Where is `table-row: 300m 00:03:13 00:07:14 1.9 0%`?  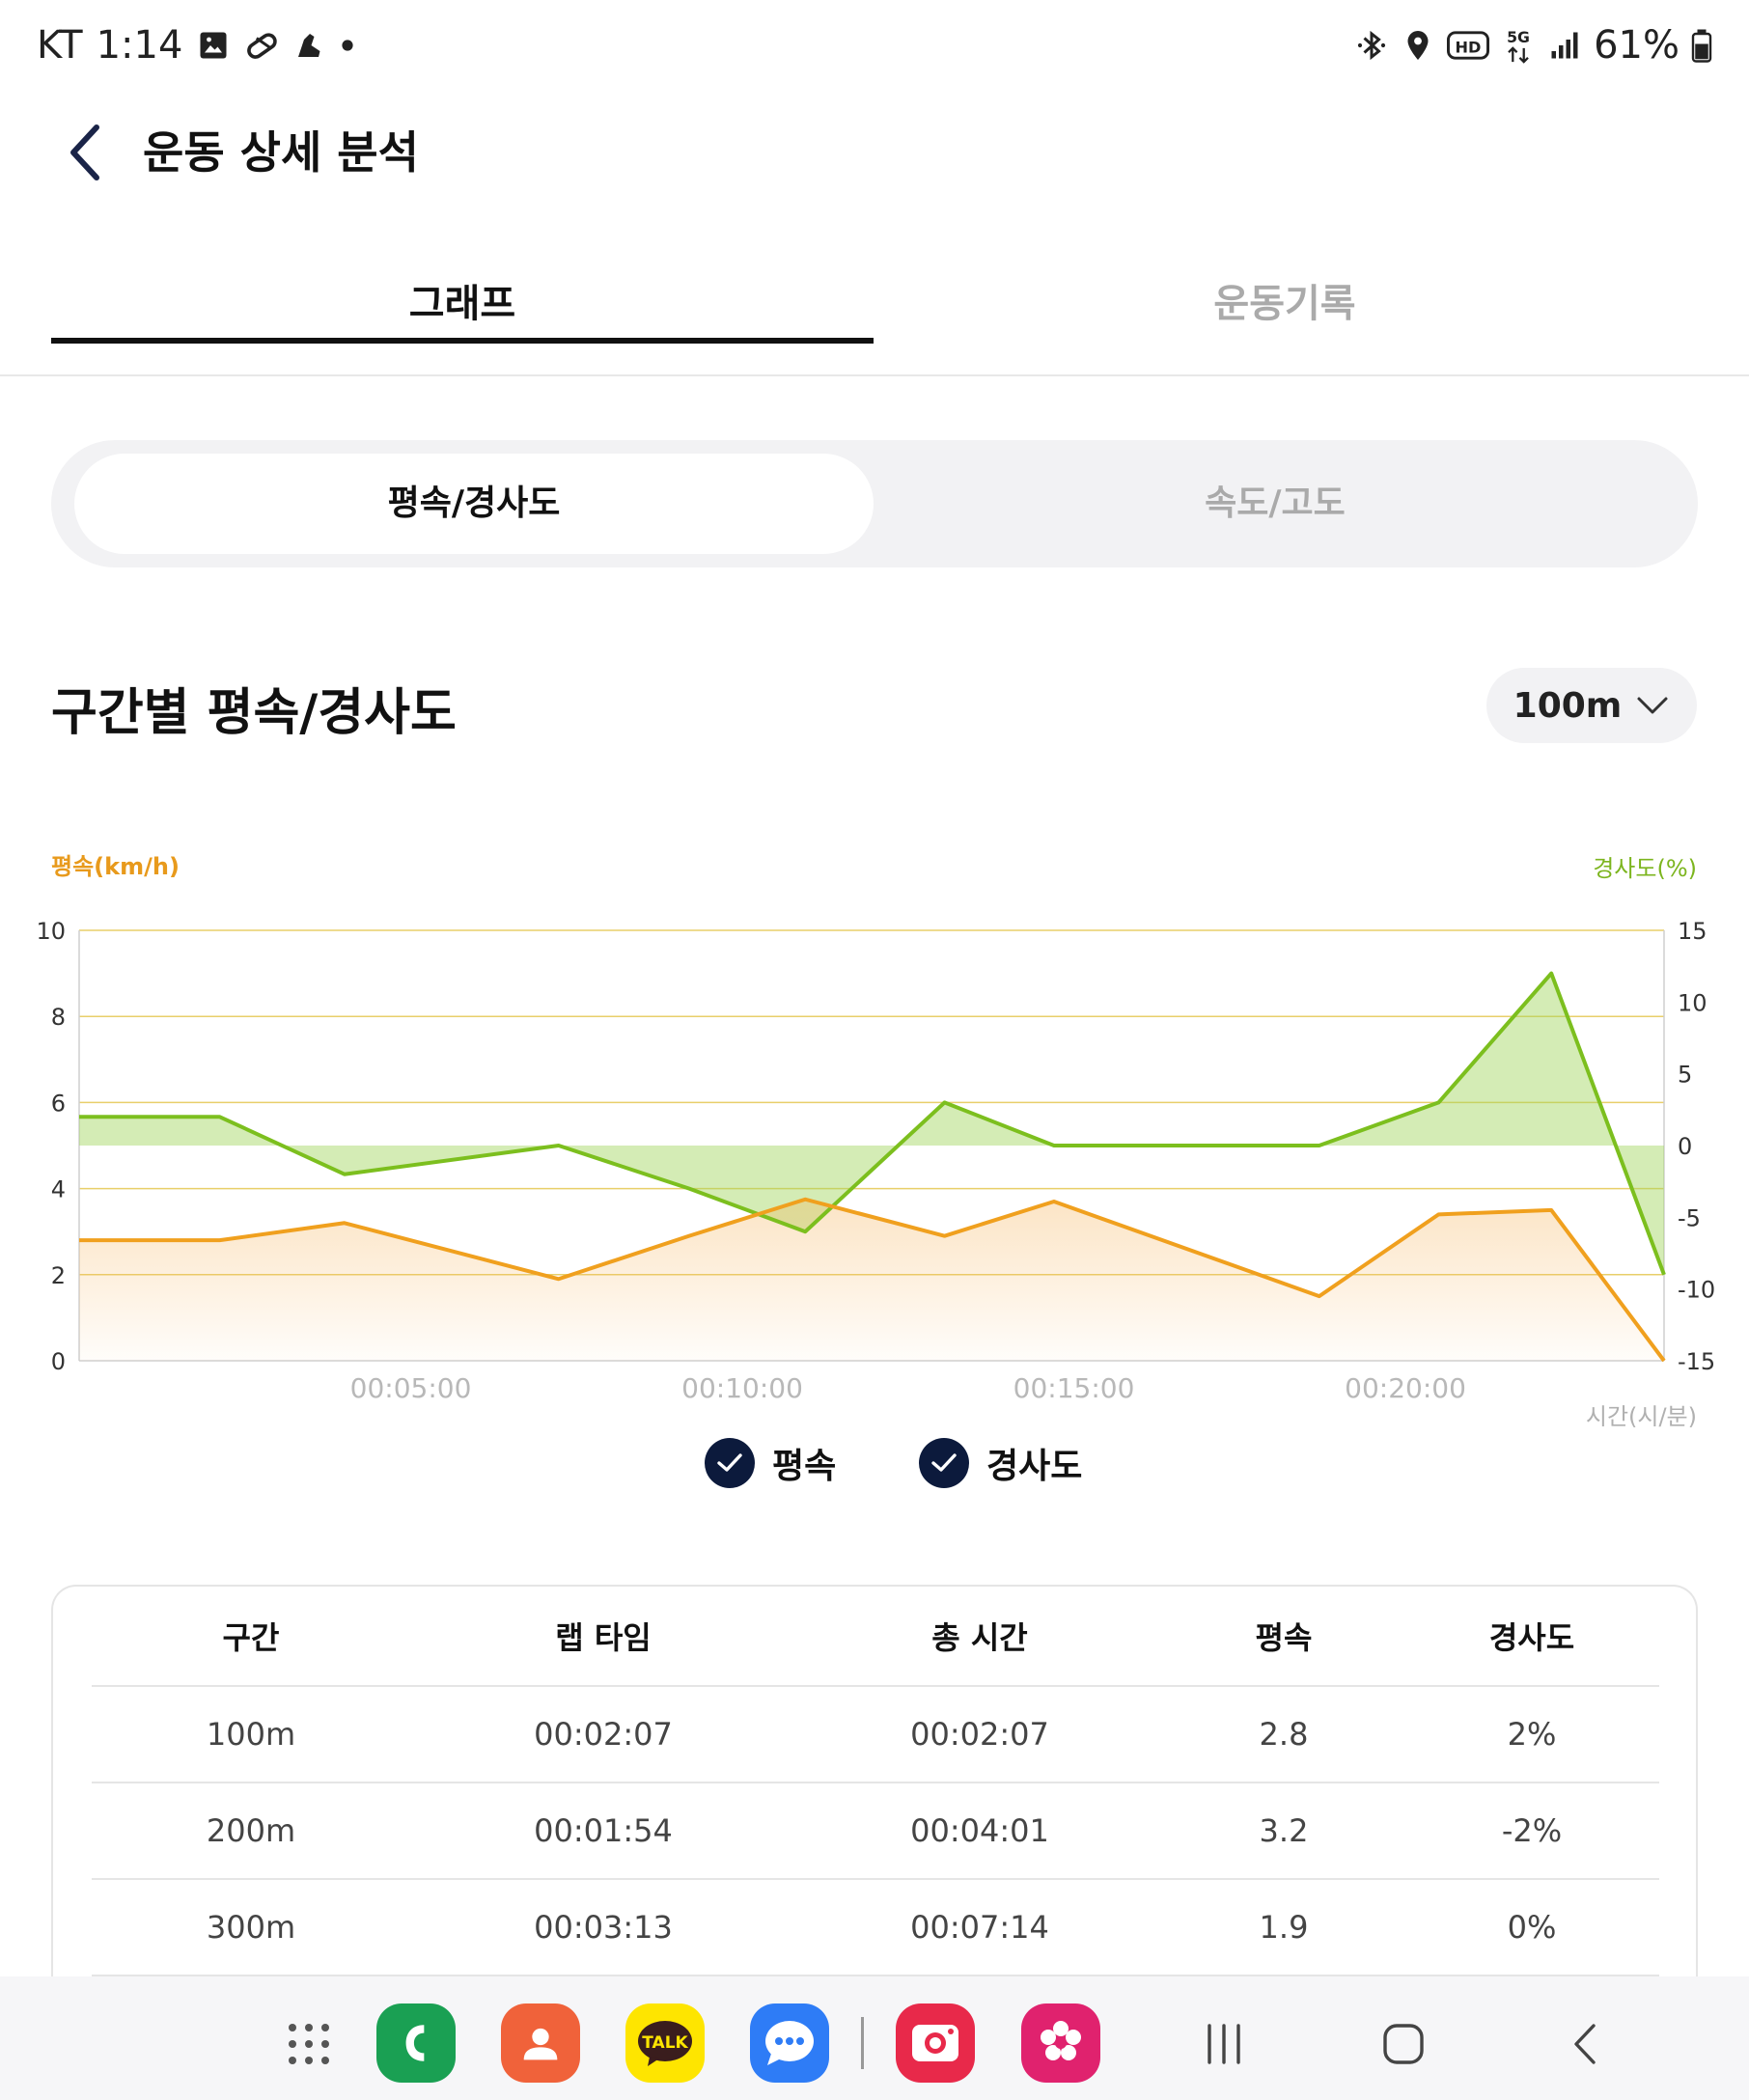
table-row: 300m 00:03:13 00:07:14 1.9 0% is located at coordinates (875, 1928).